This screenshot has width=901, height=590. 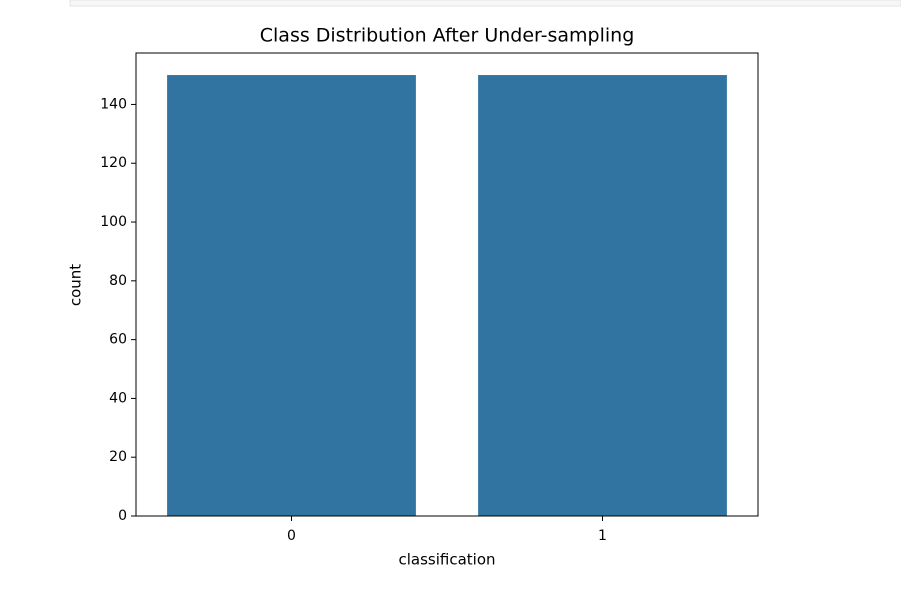 What do you see at coordinates (76, 285) in the screenshot?
I see `y-axis-label: count` at bounding box center [76, 285].